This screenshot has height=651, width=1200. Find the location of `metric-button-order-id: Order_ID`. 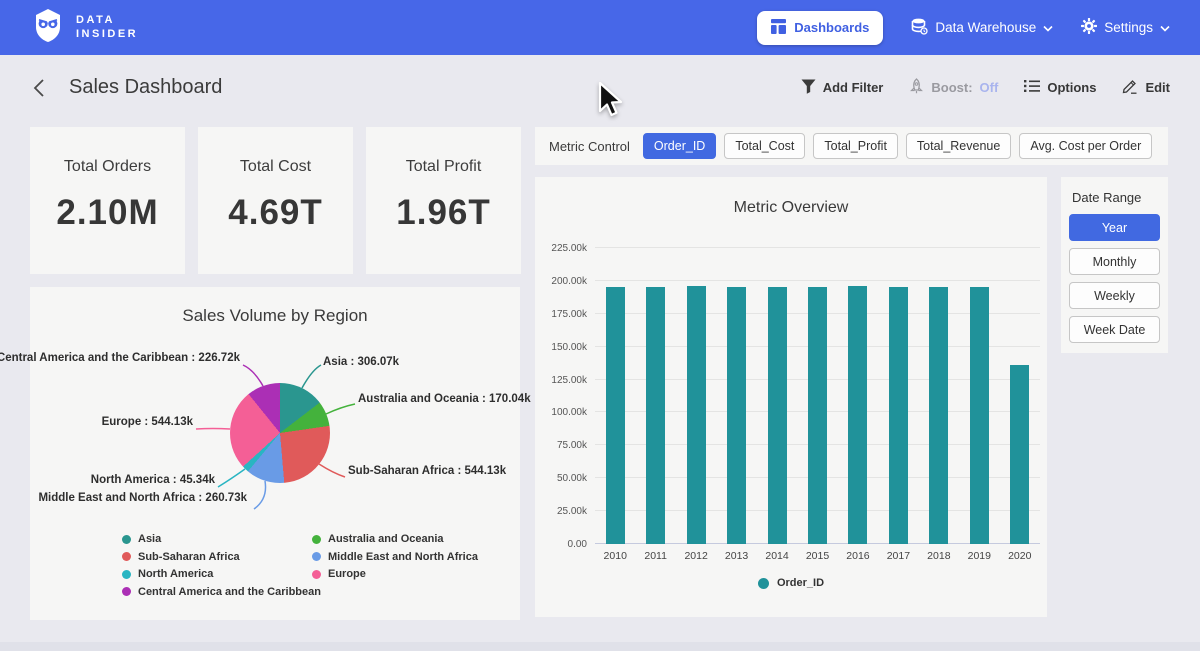

metric-button-order-id: Order_ID is located at coordinates (679, 146).